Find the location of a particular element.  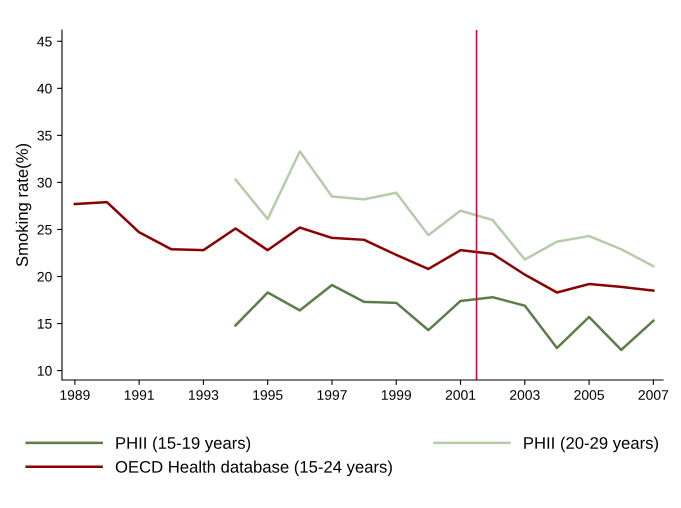

x-tick-label: 2007 is located at coordinates (653, 395).